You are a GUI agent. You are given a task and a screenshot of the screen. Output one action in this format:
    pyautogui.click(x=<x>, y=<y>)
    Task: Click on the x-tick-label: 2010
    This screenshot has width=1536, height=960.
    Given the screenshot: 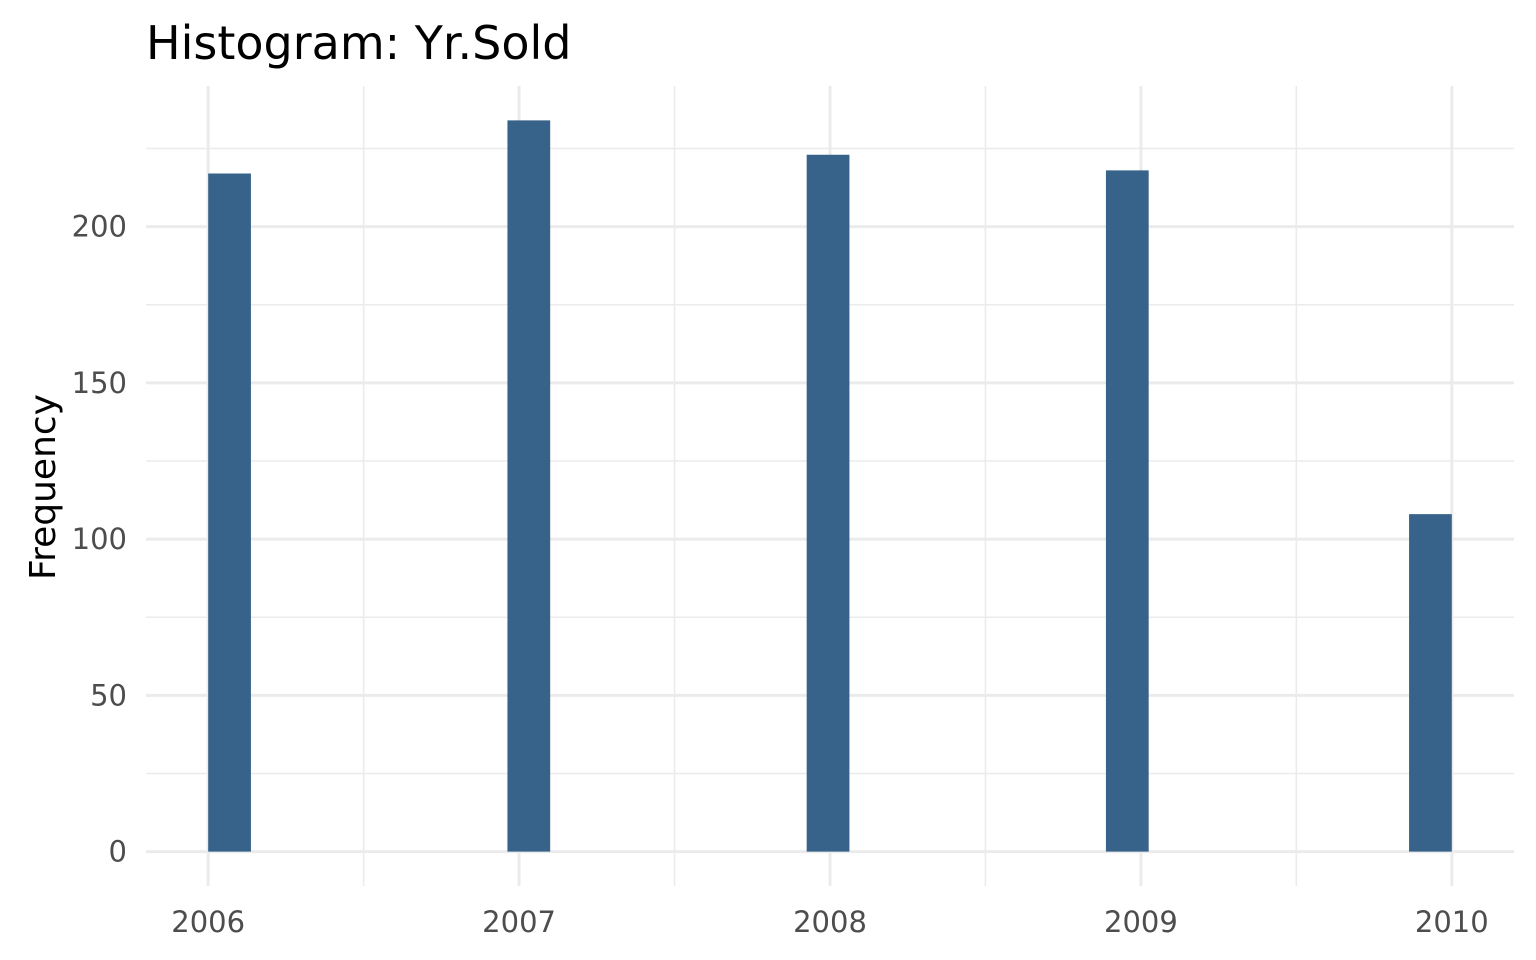 What is the action you would take?
    pyautogui.click(x=1452, y=922)
    